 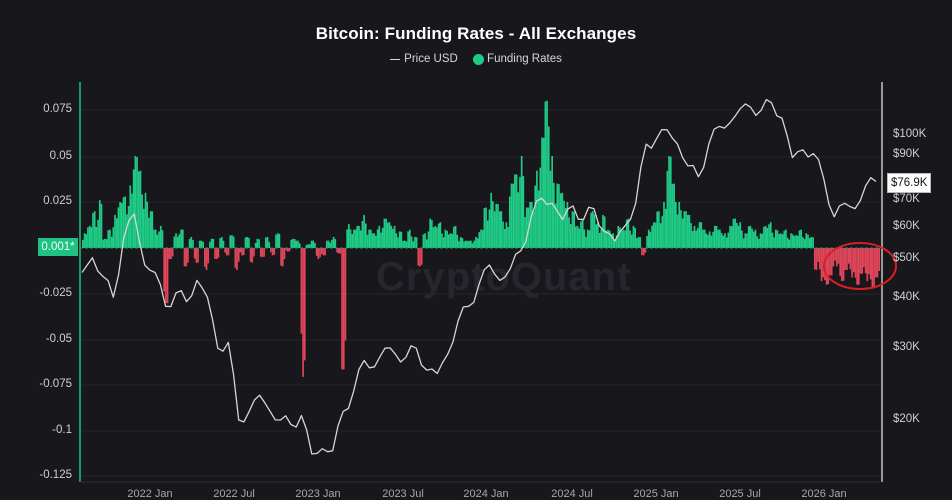 What do you see at coordinates (150, 494) in the screenshot?
I see `x-tick: 2022 Jan` at bounding box center [150, 494].